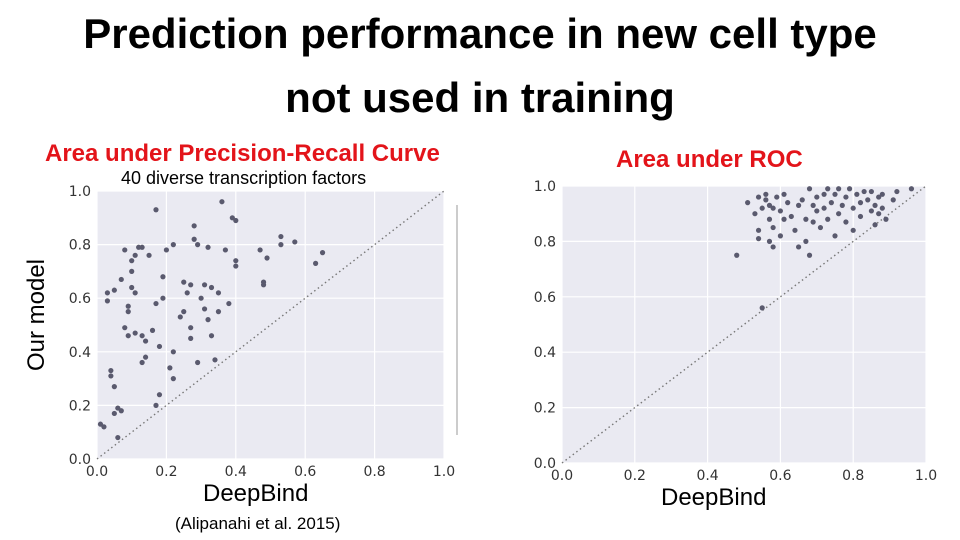 Image resolution: width=960 pixels, height=540 pixels. I want to click on x-tick-label-pr-1: 0.2, so click(166, 472).